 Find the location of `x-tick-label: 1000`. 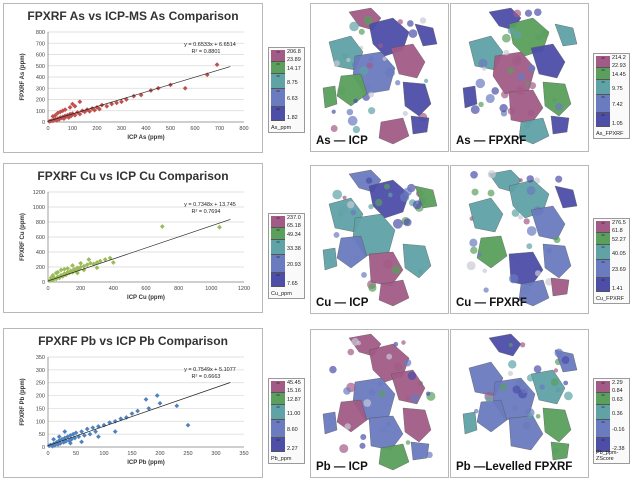

x-tick-label: 1000 is located at coordinates (211, 289).